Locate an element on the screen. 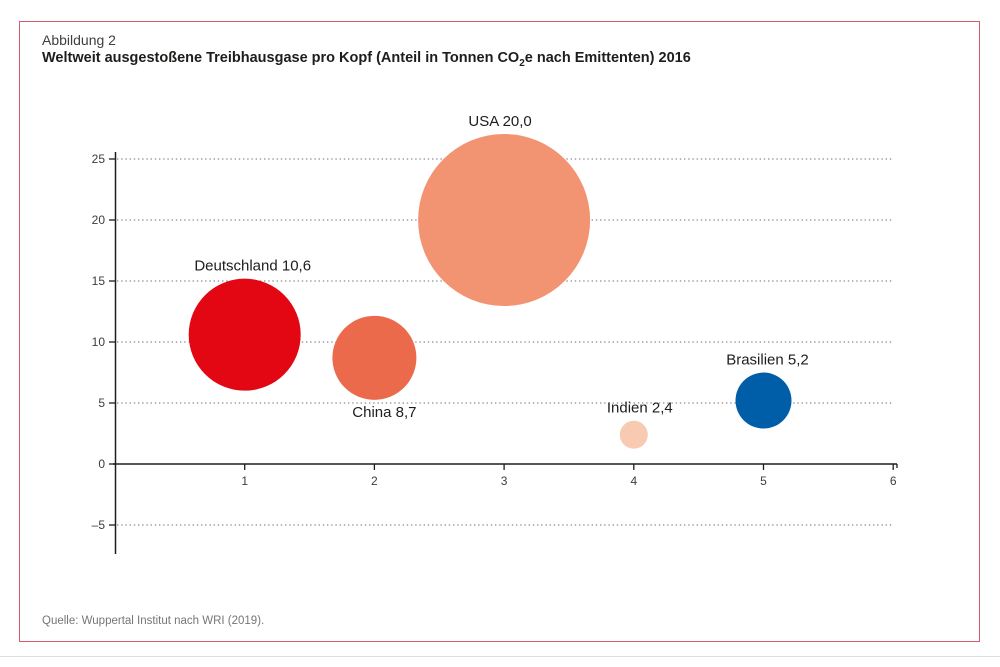 Image resolution: width=1000 pixels, height=667 pixels. y-tick-label-0: 0 is located at coordinates (101, 464).